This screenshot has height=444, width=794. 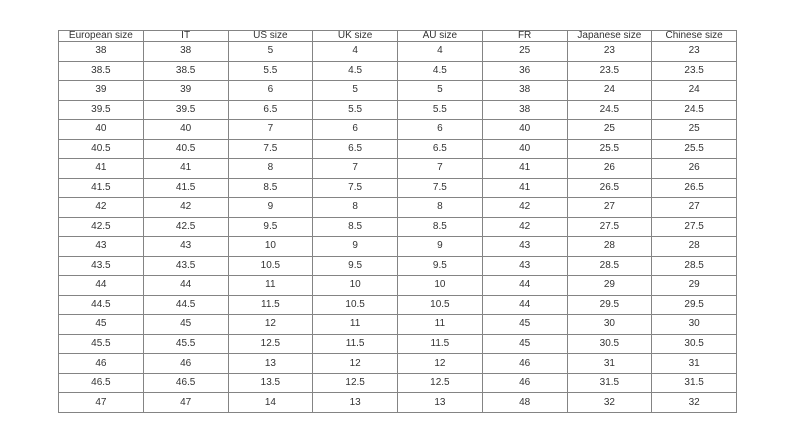 I want to click on table-row: 43 43 10 9 9 43 28 28, so click(x=397, y=246).